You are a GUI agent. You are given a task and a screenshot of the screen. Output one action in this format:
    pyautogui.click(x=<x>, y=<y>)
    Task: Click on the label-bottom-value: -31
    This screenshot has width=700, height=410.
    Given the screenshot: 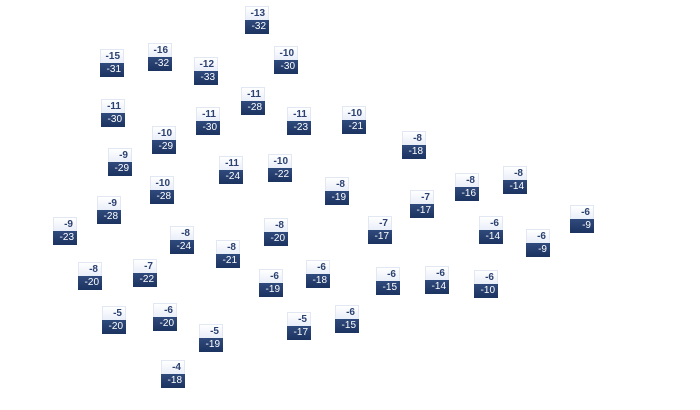 What is the action you would take?
    pyautogui.click(x=112, y=70)
    